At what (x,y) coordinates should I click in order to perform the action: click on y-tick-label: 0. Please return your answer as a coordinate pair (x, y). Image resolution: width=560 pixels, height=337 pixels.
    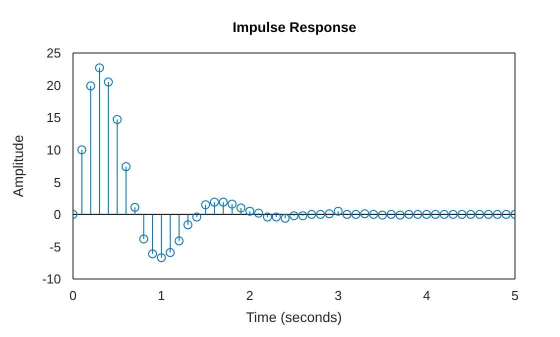
    Looking at the image, I should click on (57, 214).